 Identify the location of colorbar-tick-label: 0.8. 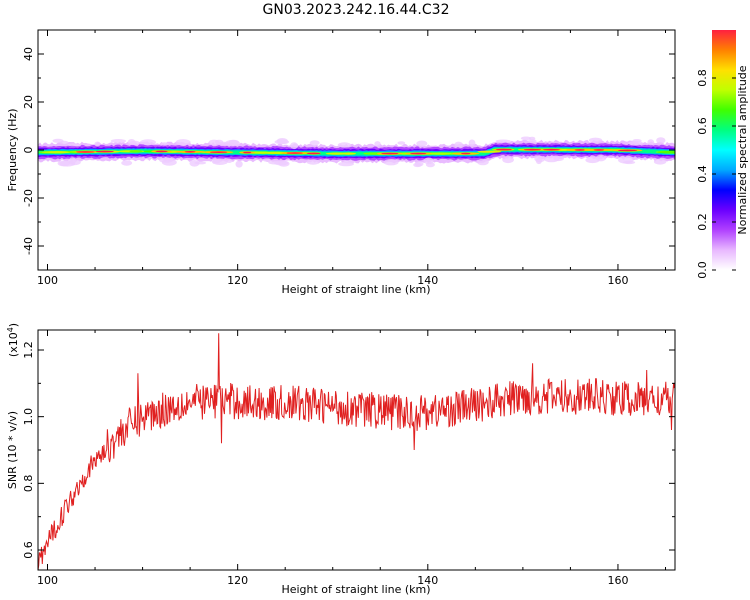
(702, 78).